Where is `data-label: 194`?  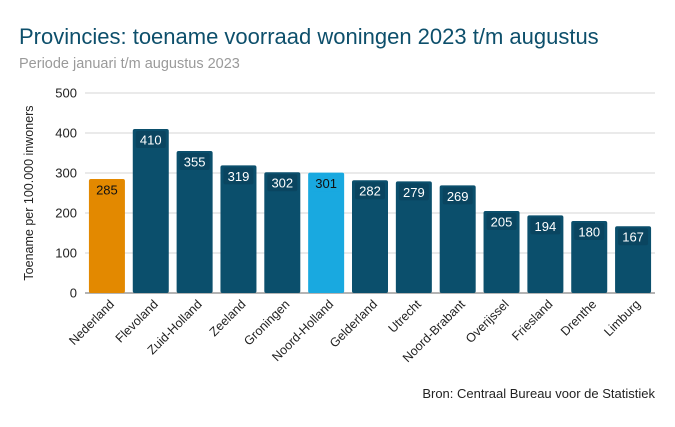
data-label: 194 is located at coordinates (546, 226).